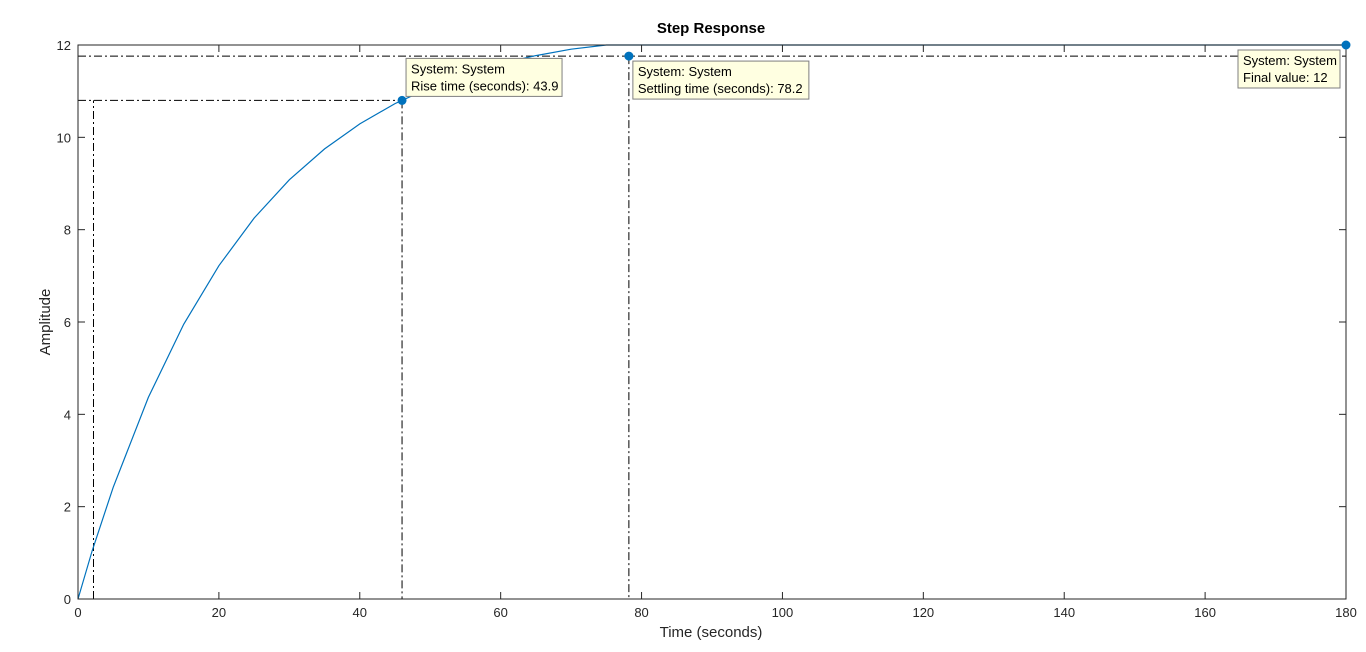 The height and width of the screenshot is (652, 1366). What do you see at coordinates (219, 612) in the screenshot?
I see `x-tick-label-1: 20` at bounding box center [219, 612].